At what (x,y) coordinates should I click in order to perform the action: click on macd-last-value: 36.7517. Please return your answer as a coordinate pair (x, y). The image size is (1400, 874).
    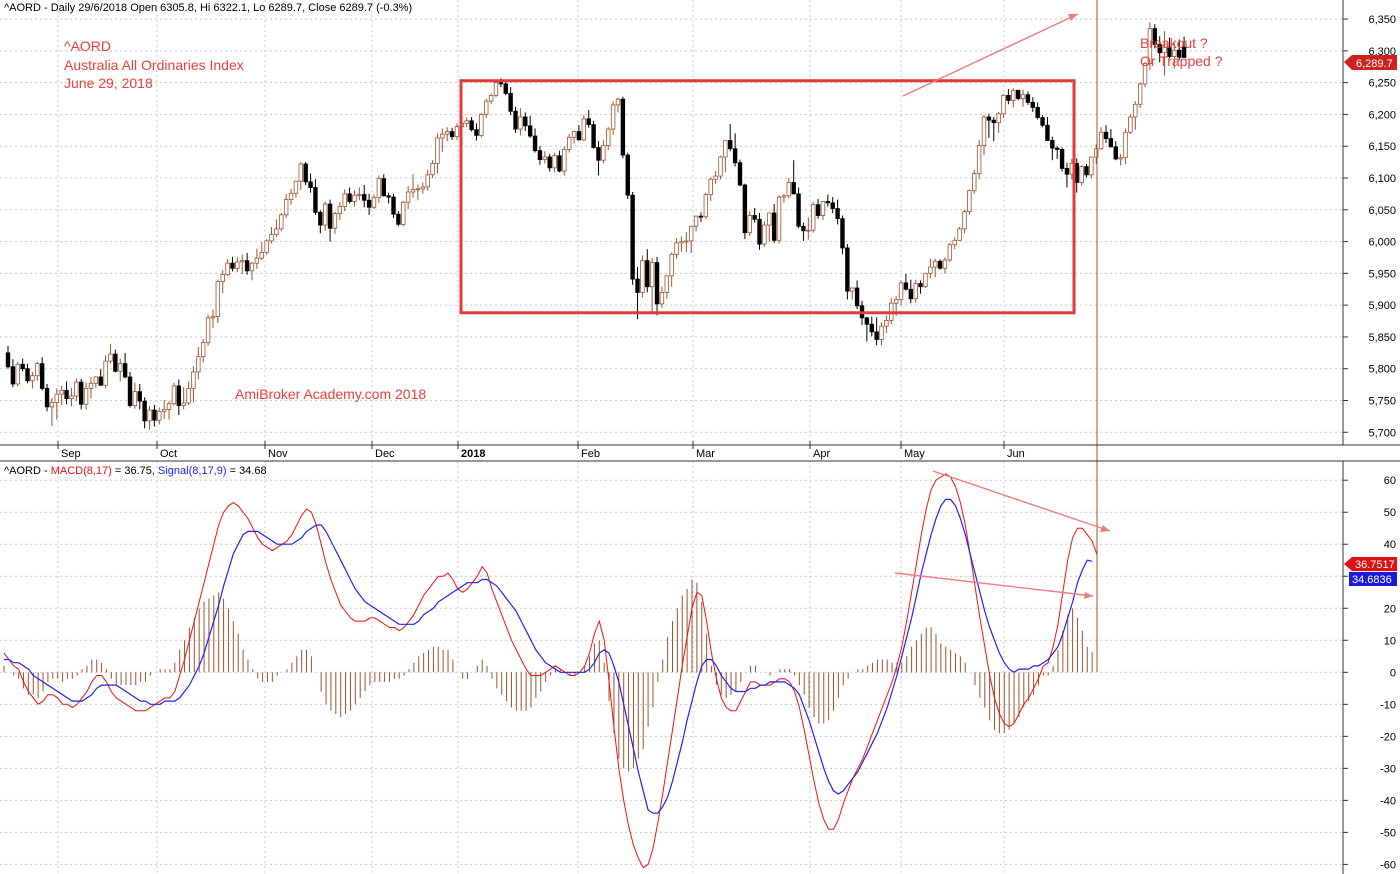
    Looking at the image, I should click on (1375, 565).